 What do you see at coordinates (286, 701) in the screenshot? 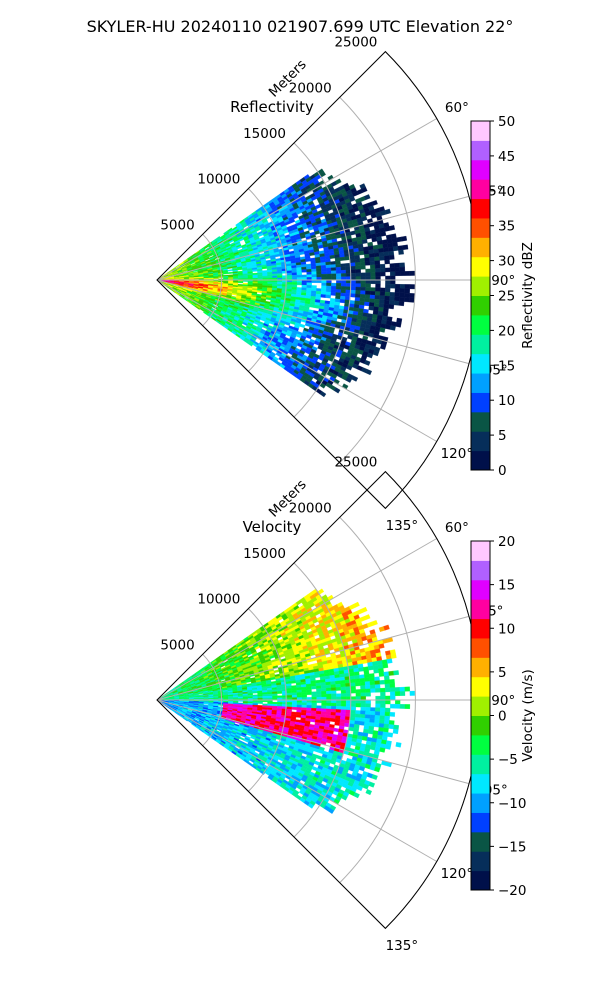
I see `radar-field` at bounding box center [286, 701].